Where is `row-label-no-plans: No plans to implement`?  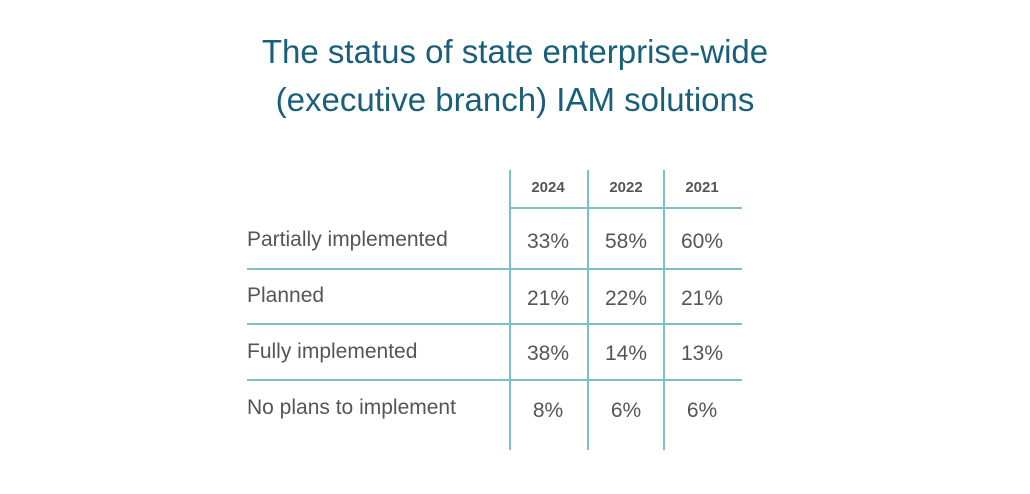
row-label-no-plans: No plans to implement is located at coordinates (351, 407).